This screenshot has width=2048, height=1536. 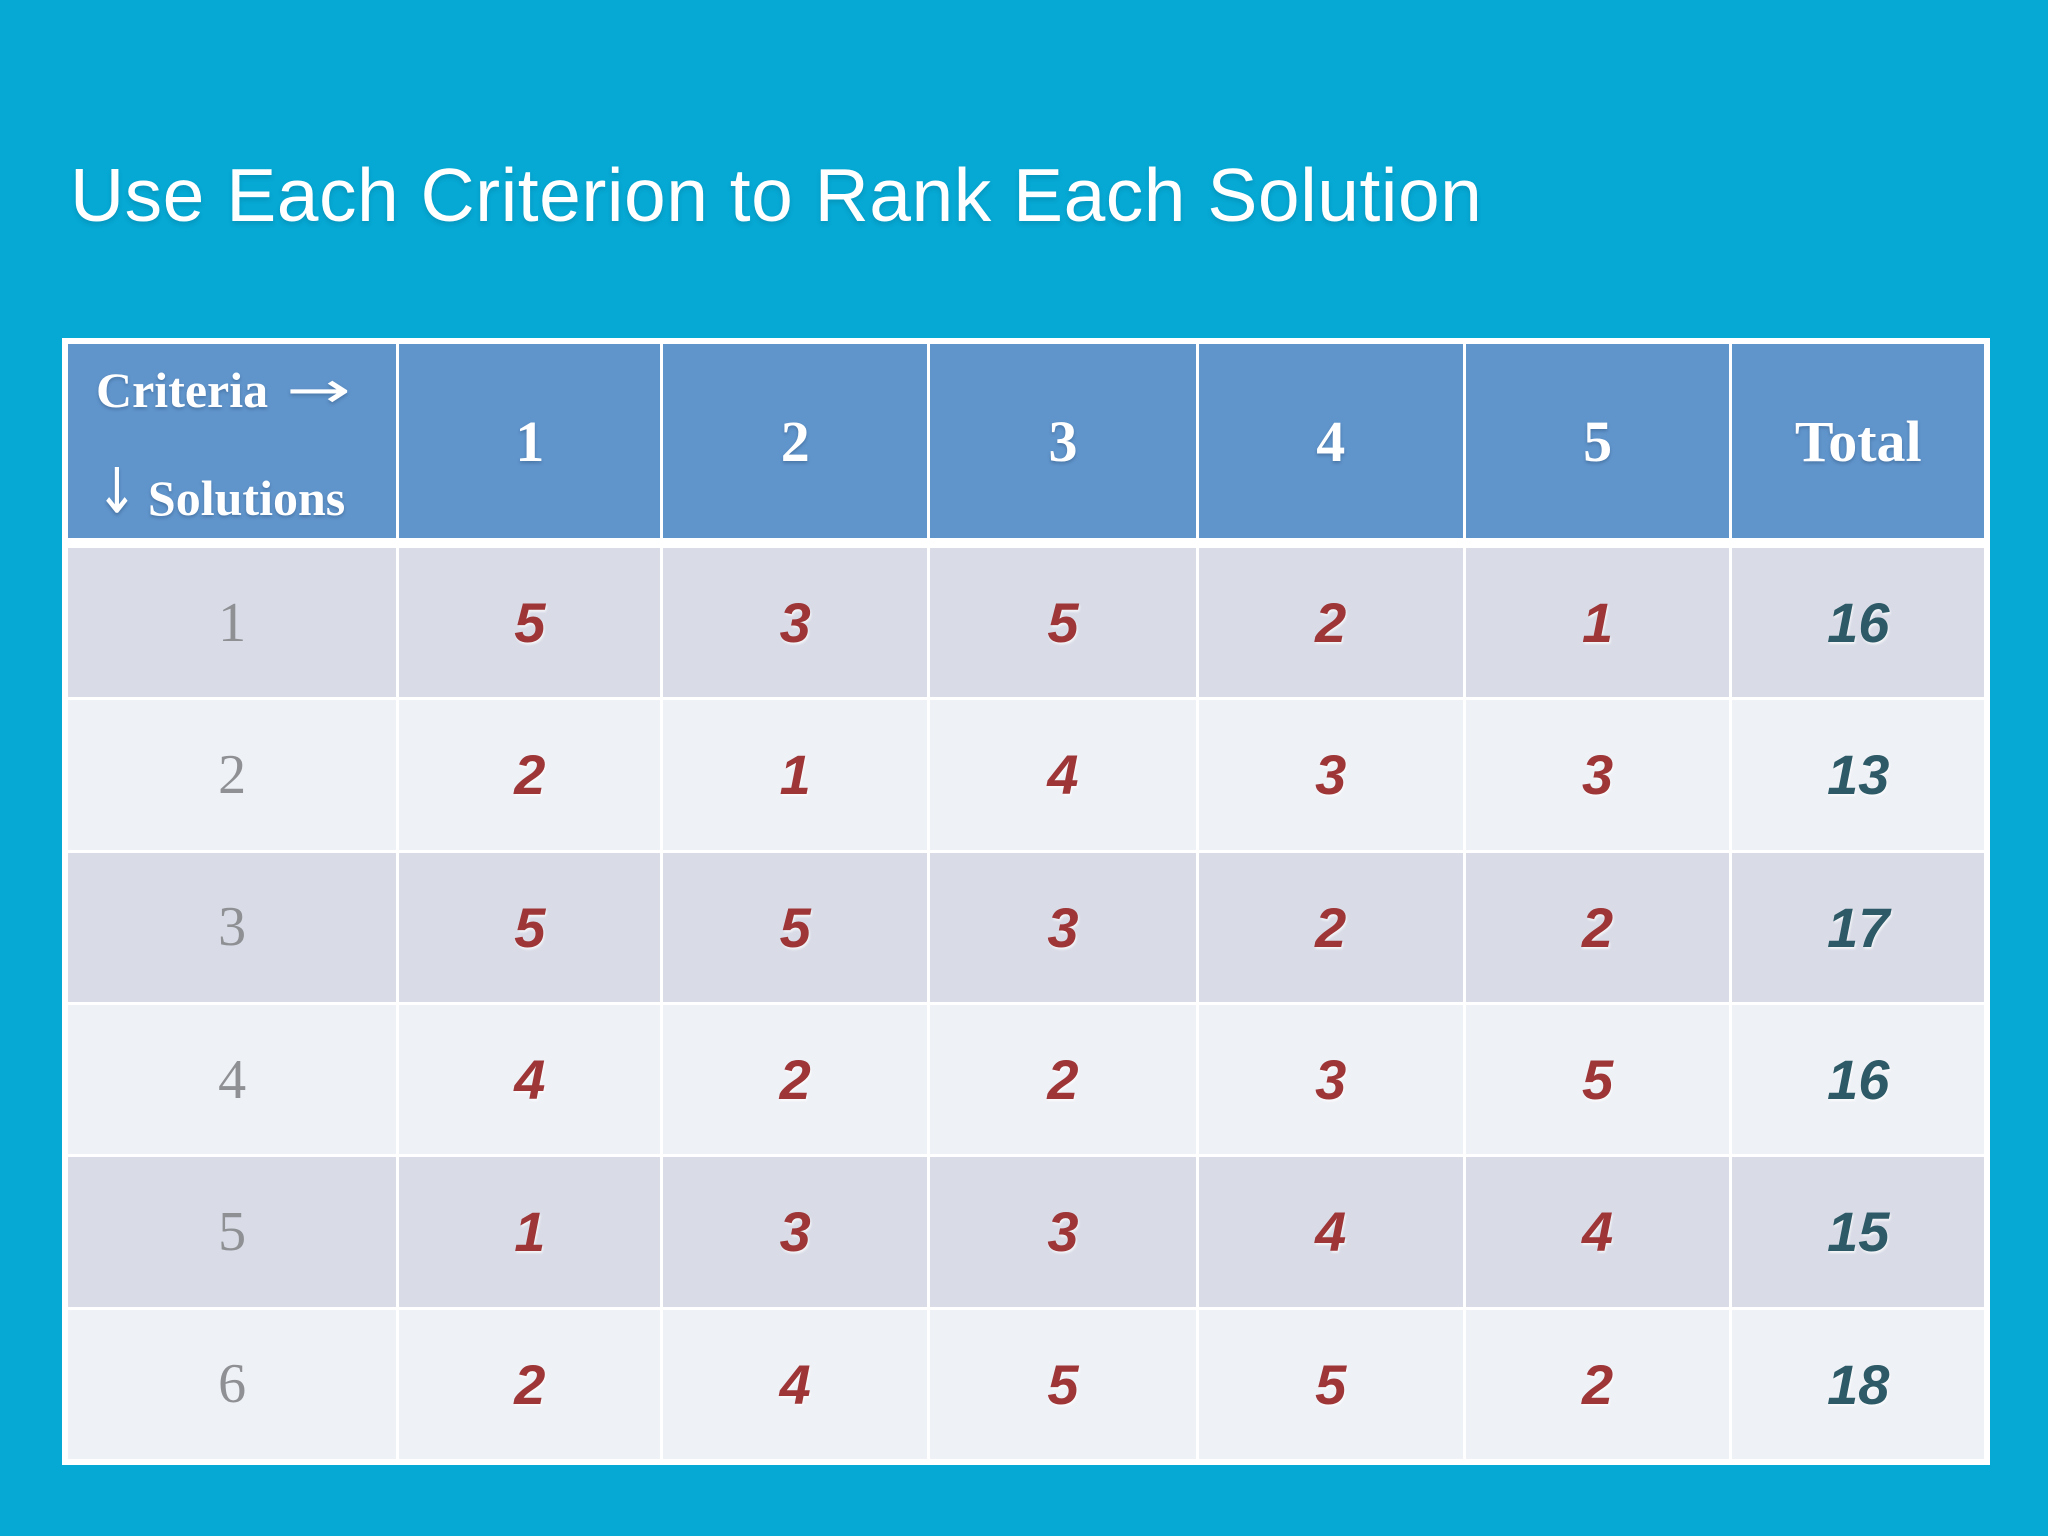 I want to click on solutions-line: ↓ Solutions, so click(x=221, y=492).